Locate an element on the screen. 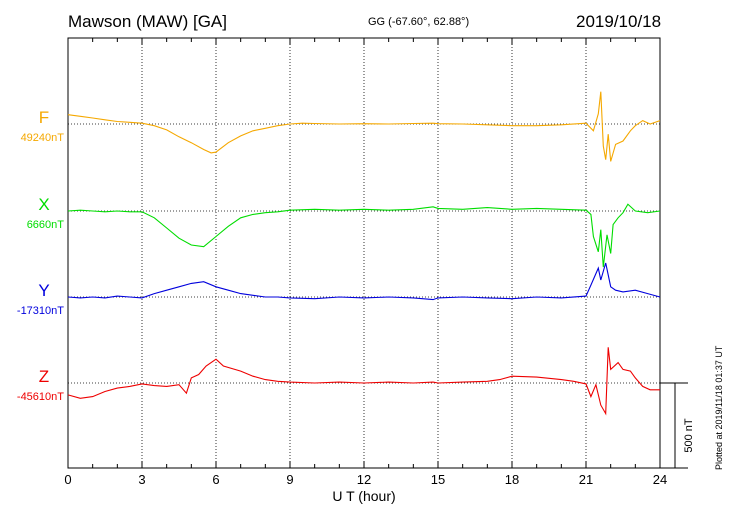 This screenshot has height=520, width=730. station-coordinates: GG (-67.60°, 62.88°) is located at coordinates (419, 22).